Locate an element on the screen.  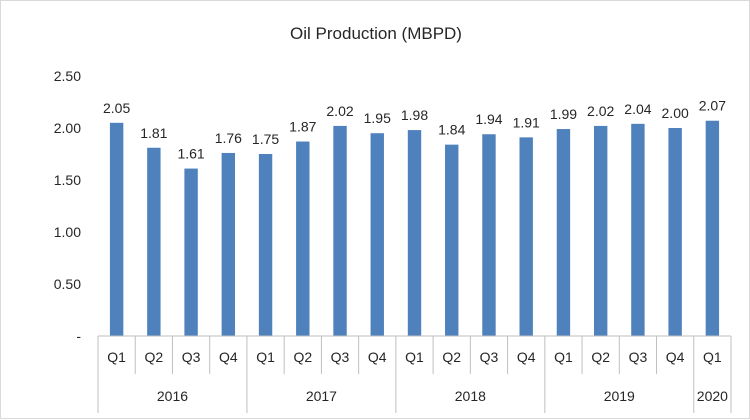
y-tick-label: 1.50 is located at coordinates (67, 180).